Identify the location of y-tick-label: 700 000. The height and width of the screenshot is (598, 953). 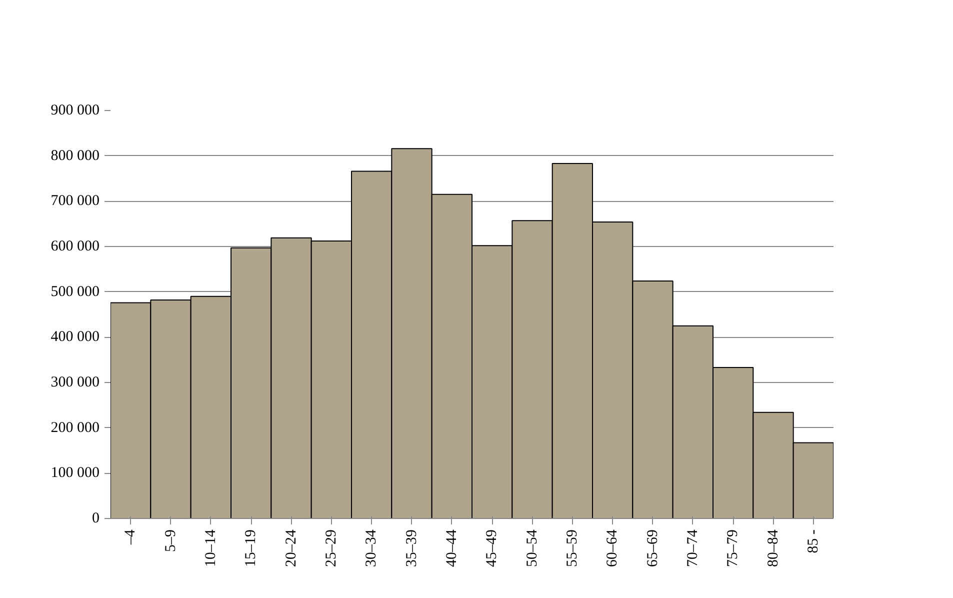
(75, 201).